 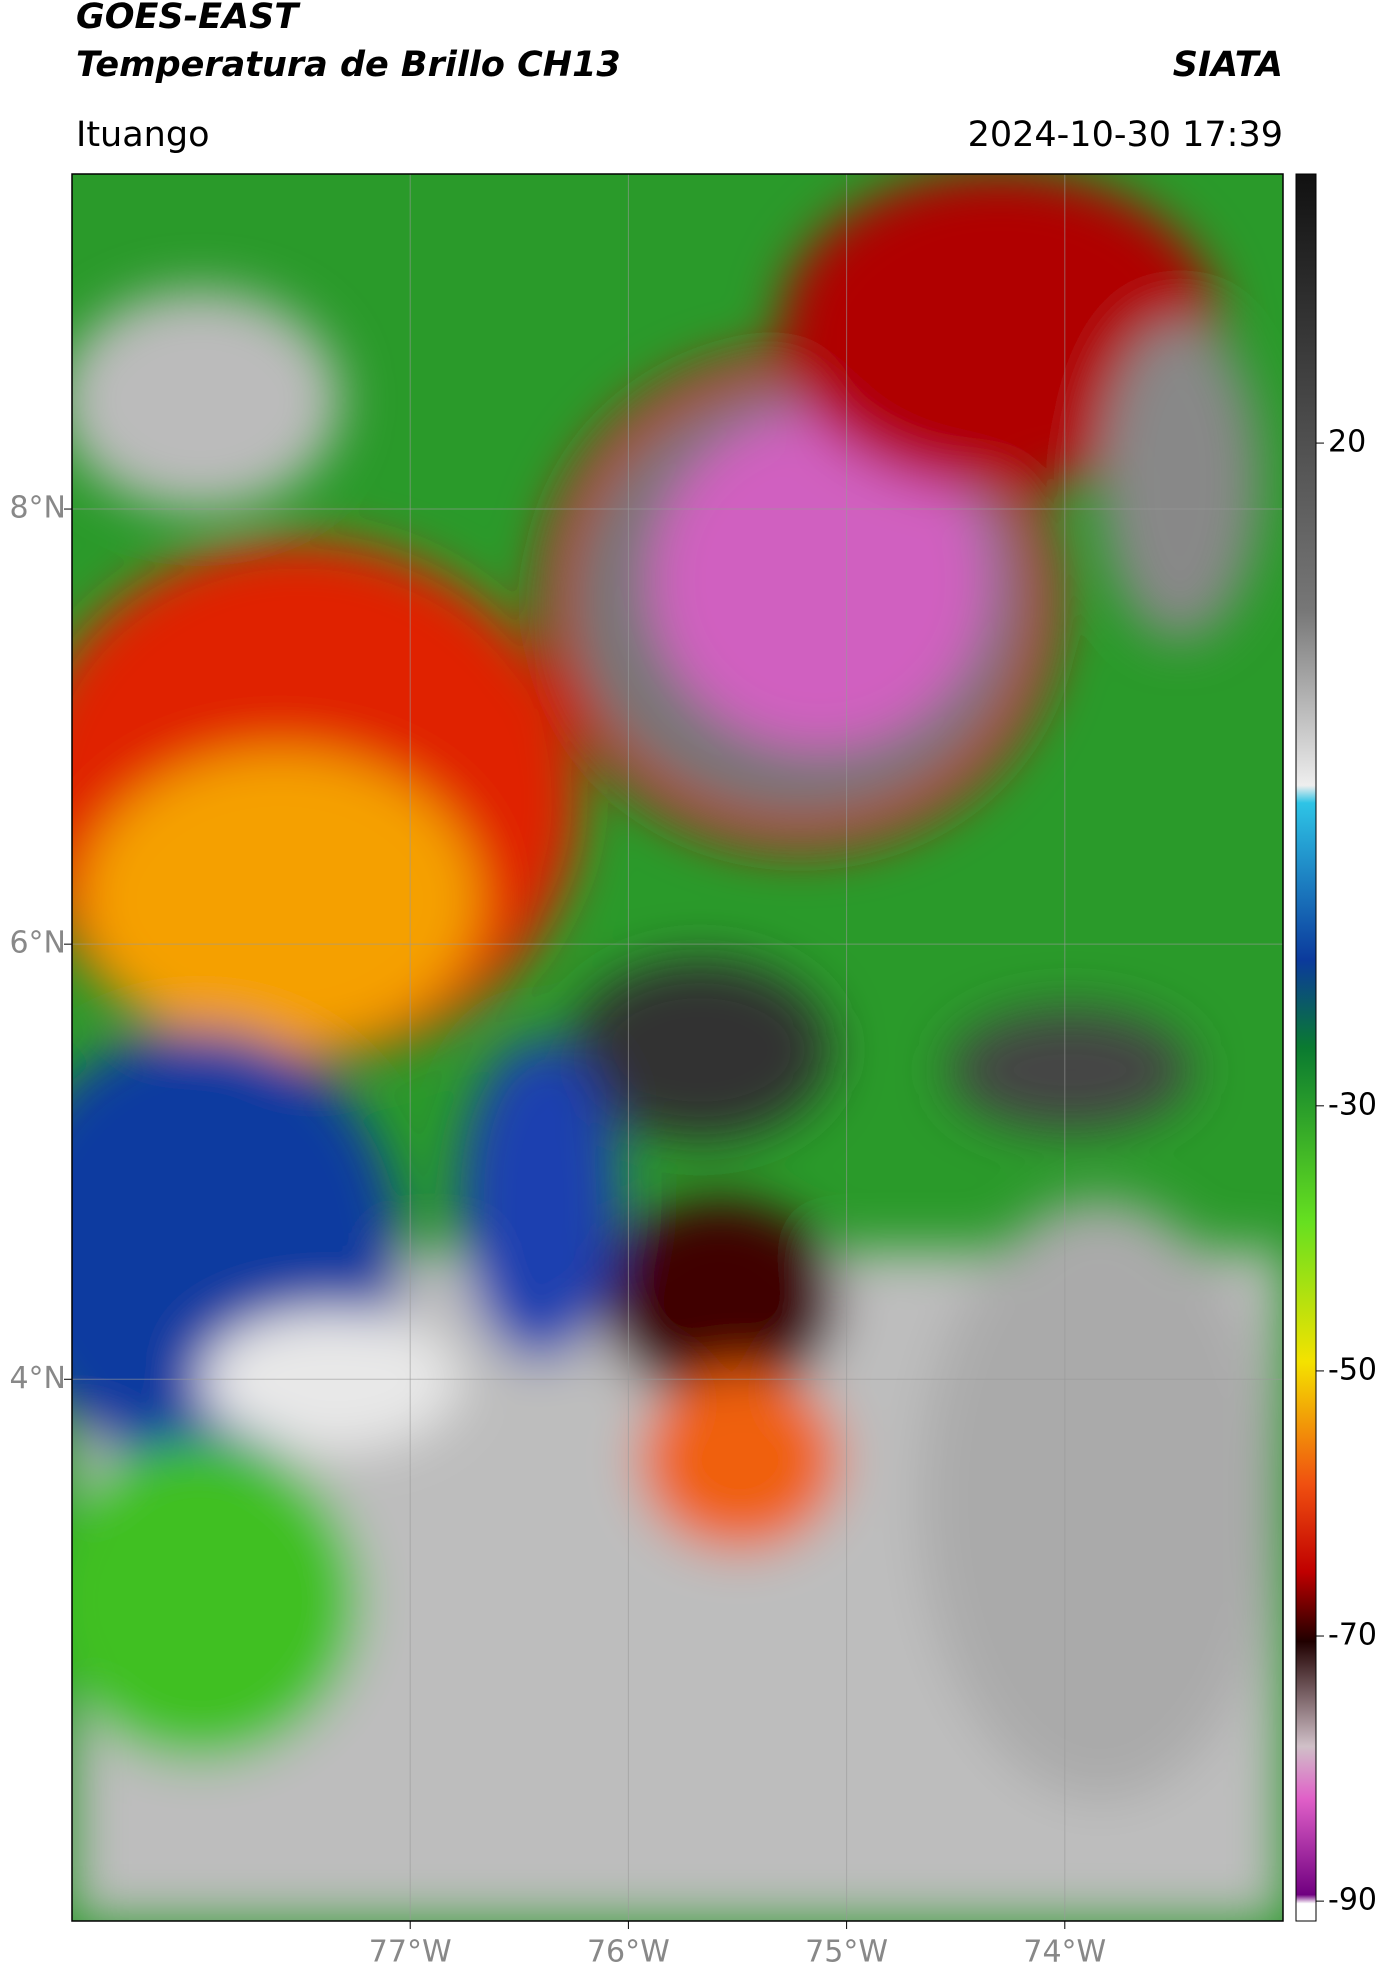 I want to click on datetime: 2024-10-30 17:39, so click(x=1125, y=135).